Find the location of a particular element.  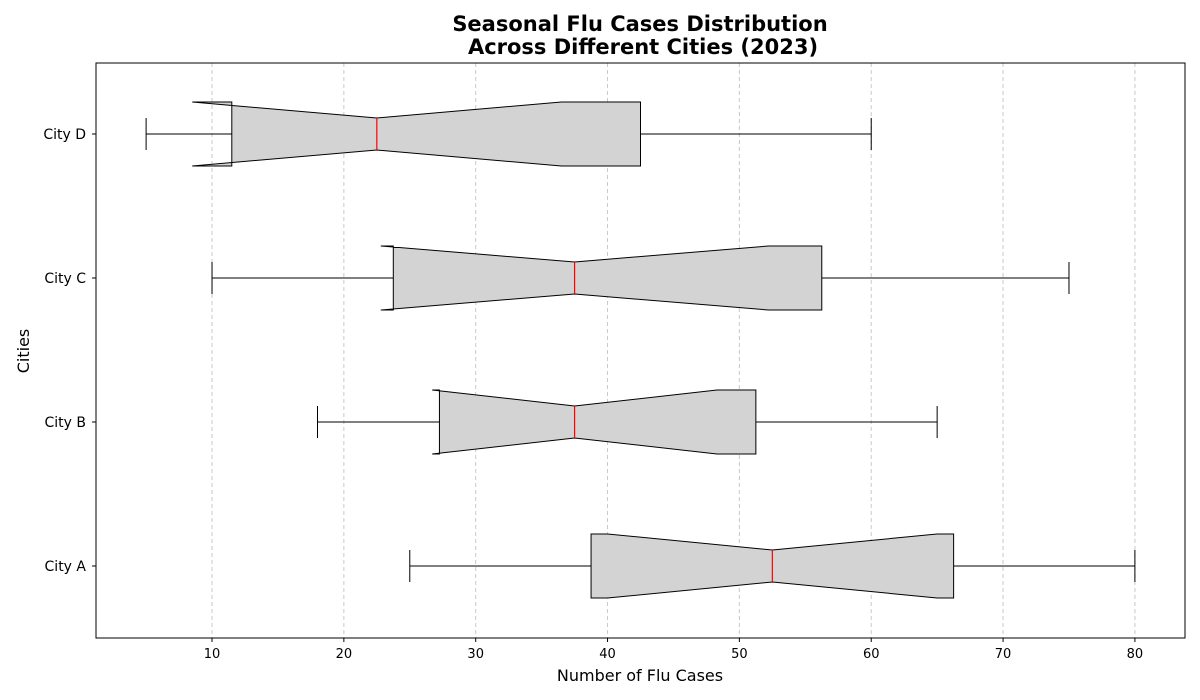

x-tick-label-40: 40 is located at coordinates (607, 654).